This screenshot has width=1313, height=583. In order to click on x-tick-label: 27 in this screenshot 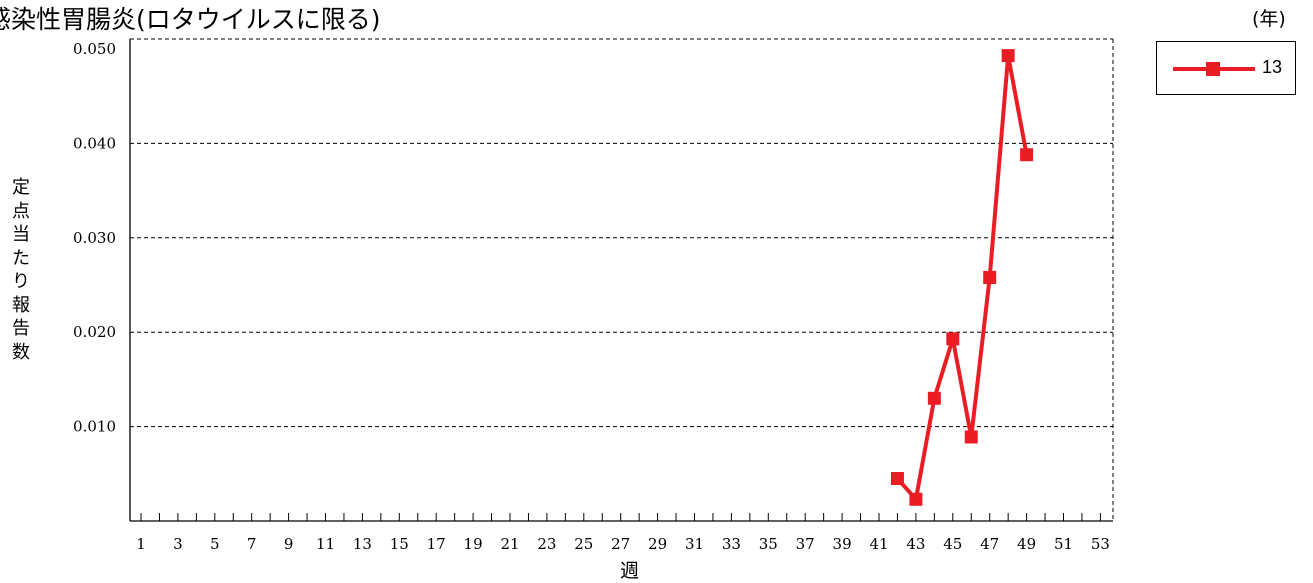, I will do `click(620, 544)`.